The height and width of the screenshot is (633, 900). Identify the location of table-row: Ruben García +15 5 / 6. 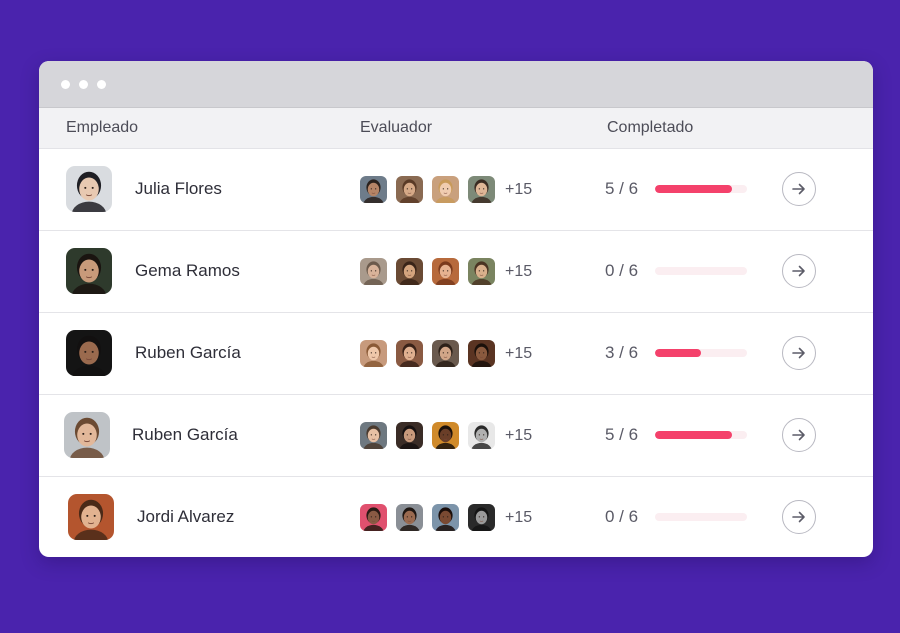
(456, 436).